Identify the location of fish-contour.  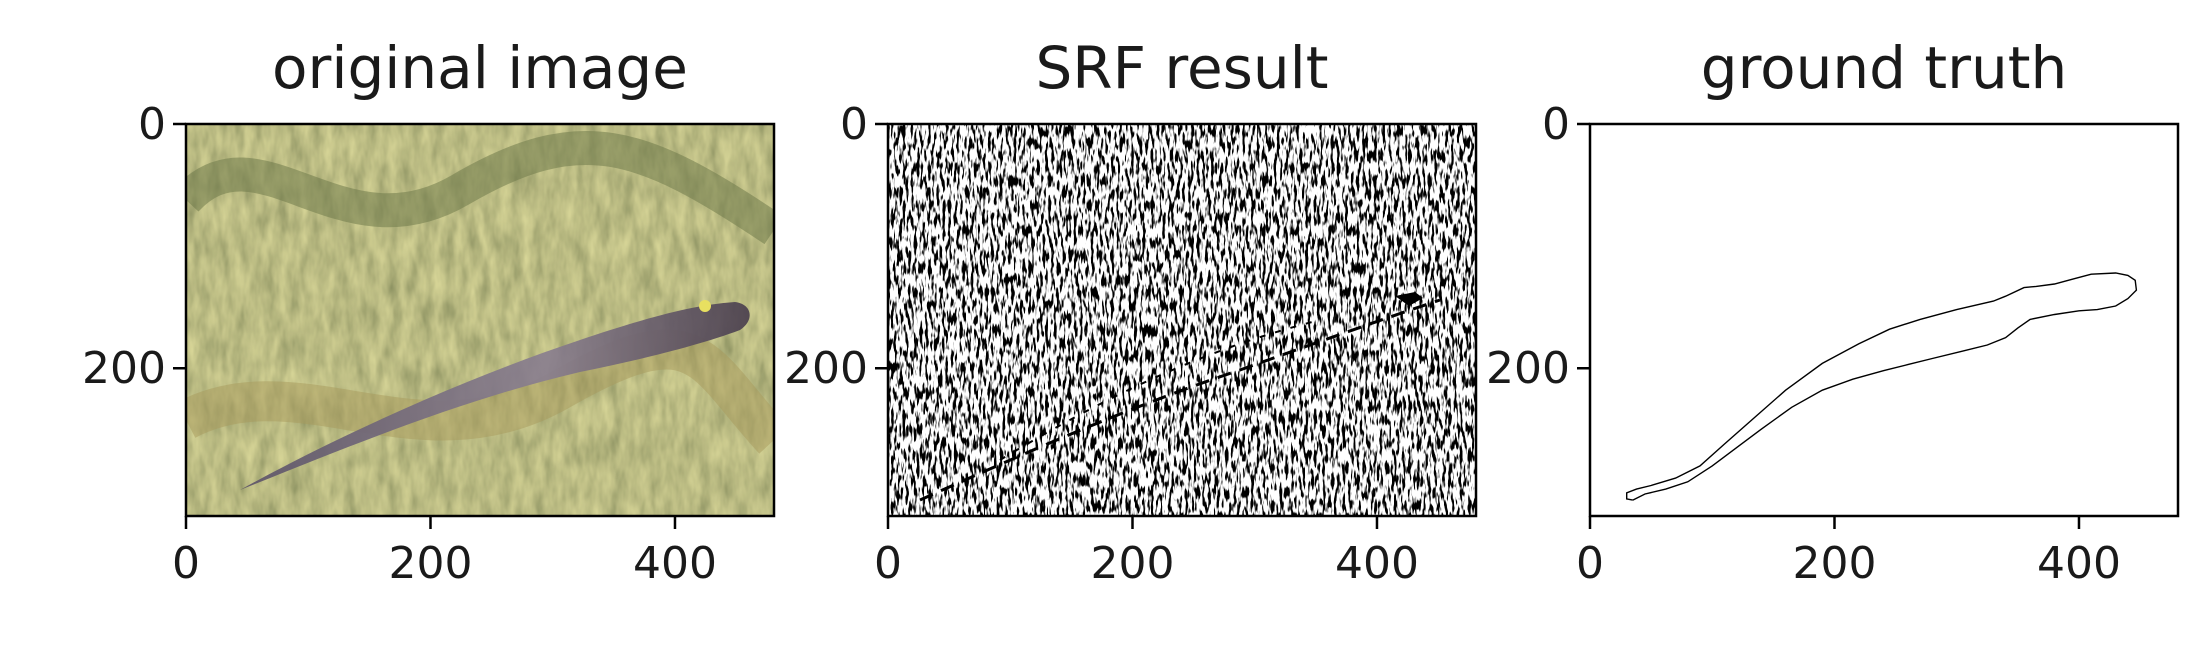
(1882, 386).